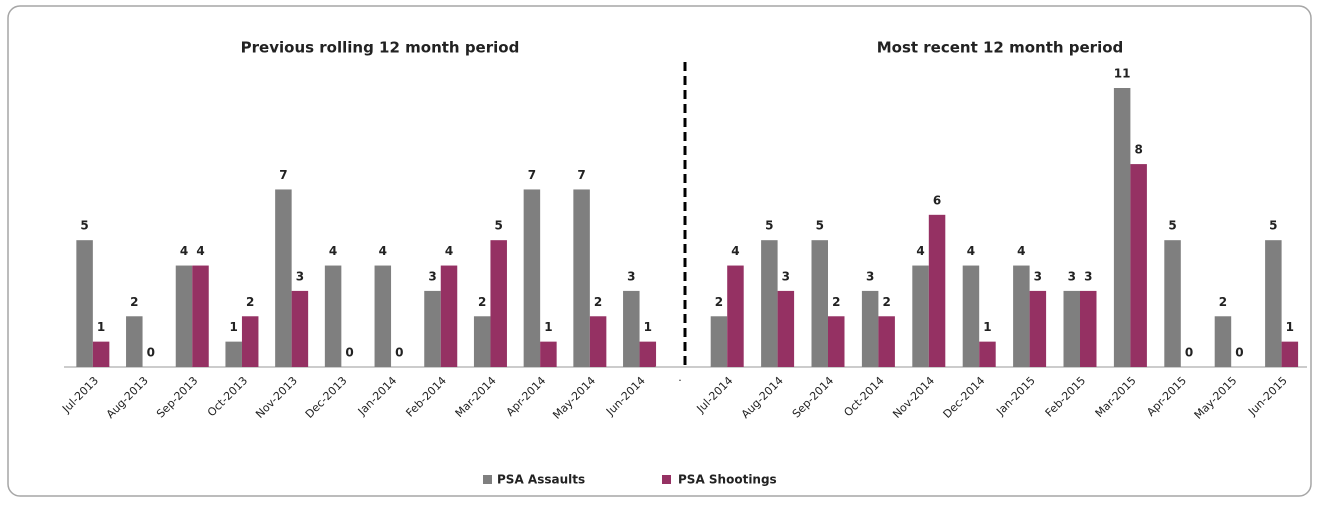 This screenshot has width=1319, height=505. What do you see at coordinates (177, 397) in the screenshot?
I see `x-tick-label: Sep-2013` at bounding box center [177, 397].